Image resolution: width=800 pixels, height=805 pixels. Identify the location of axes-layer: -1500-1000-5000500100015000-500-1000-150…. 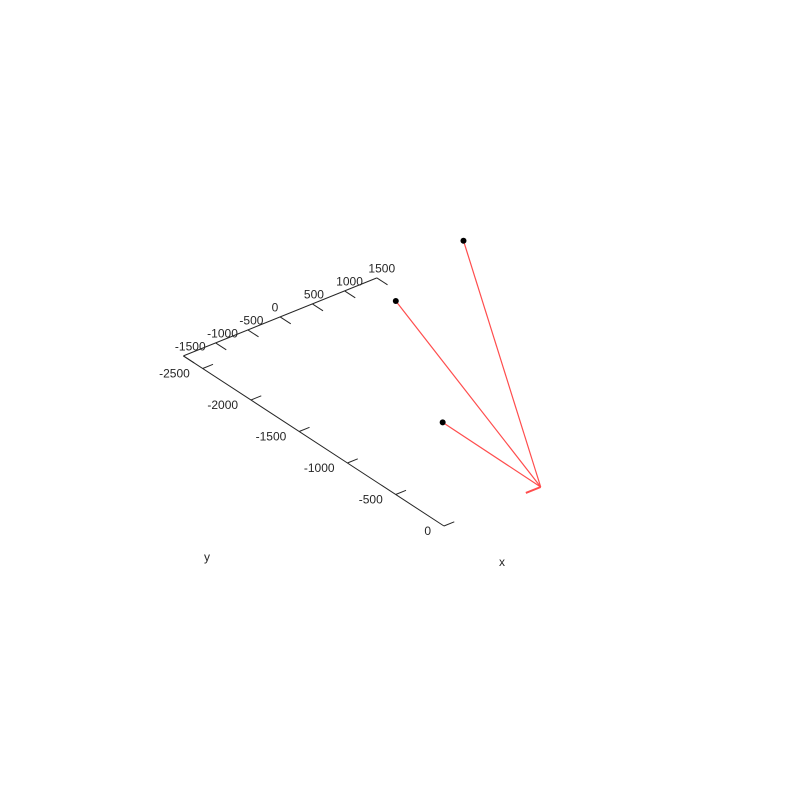
(306, 399).